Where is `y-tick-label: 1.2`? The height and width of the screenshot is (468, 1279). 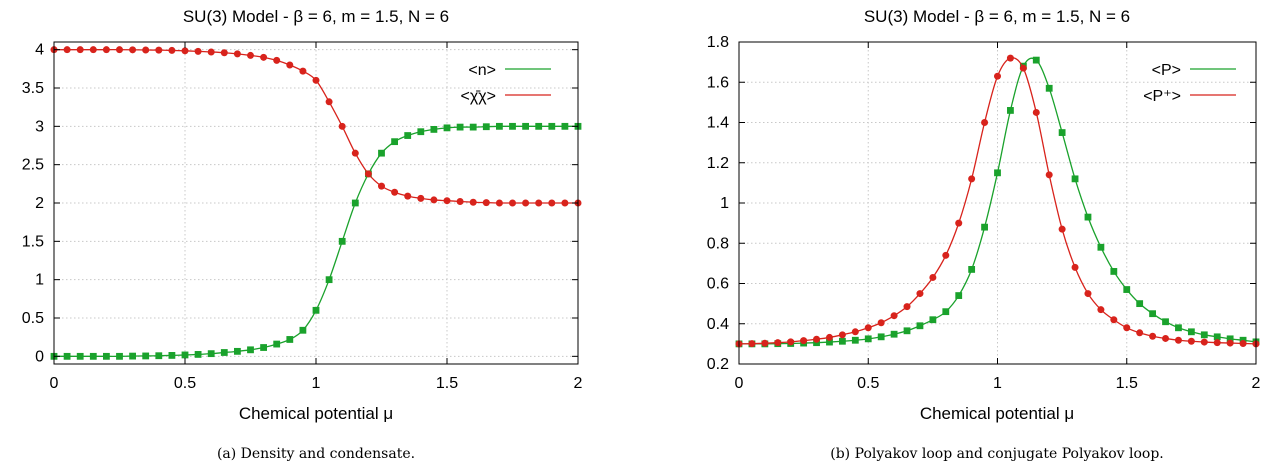
y-tick-label: 1.2 is located at coordinates (718, 163).